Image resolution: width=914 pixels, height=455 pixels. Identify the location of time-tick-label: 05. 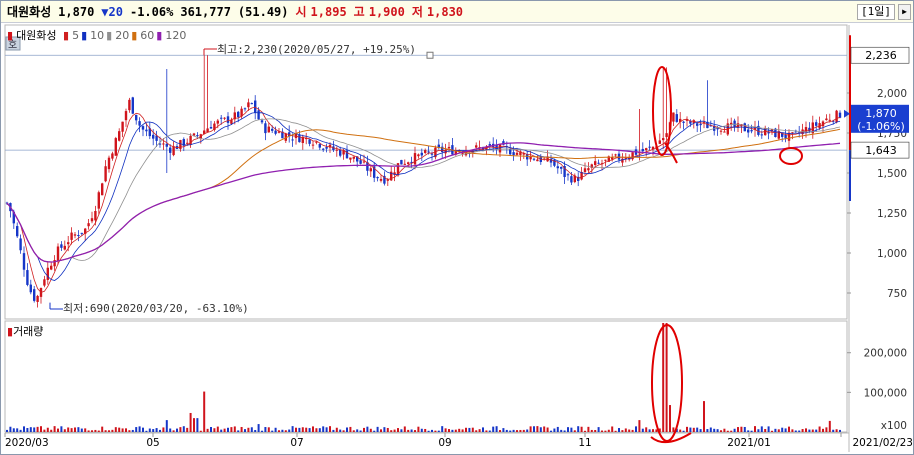
(152, 443).